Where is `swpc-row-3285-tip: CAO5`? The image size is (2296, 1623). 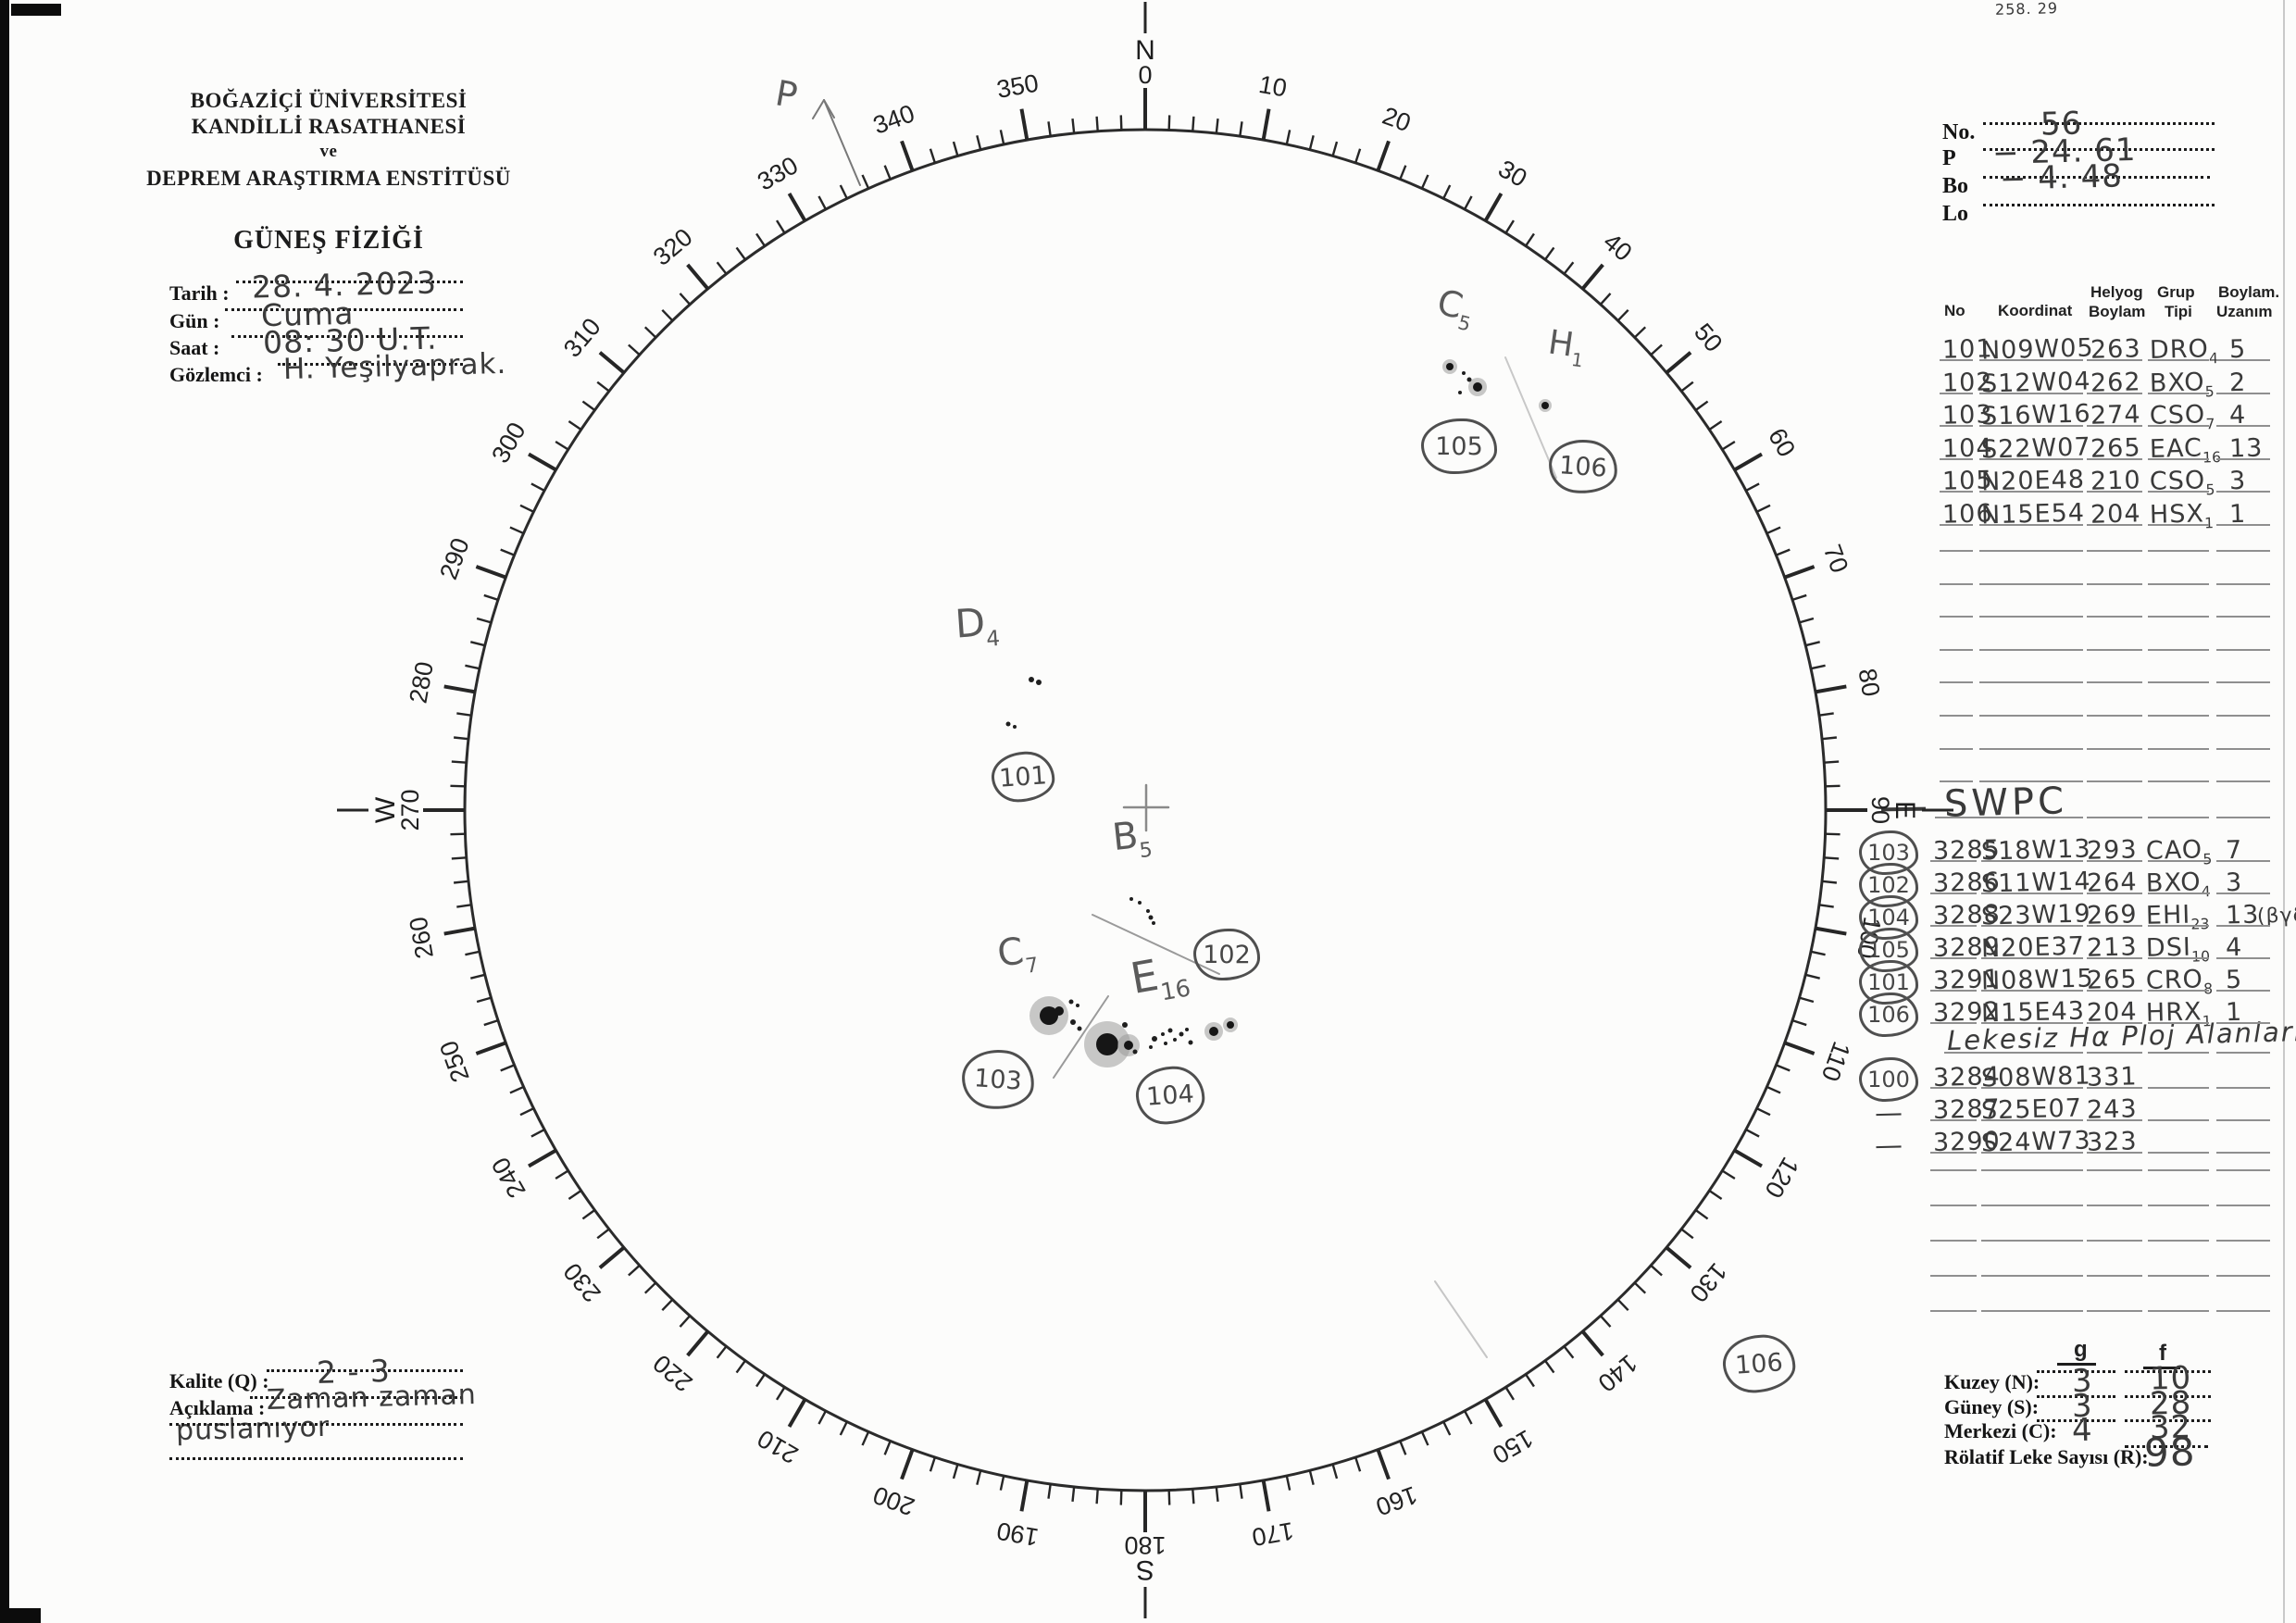 swpc-row-3285-tip: CAO5 is located at coordinates (2179, 851).